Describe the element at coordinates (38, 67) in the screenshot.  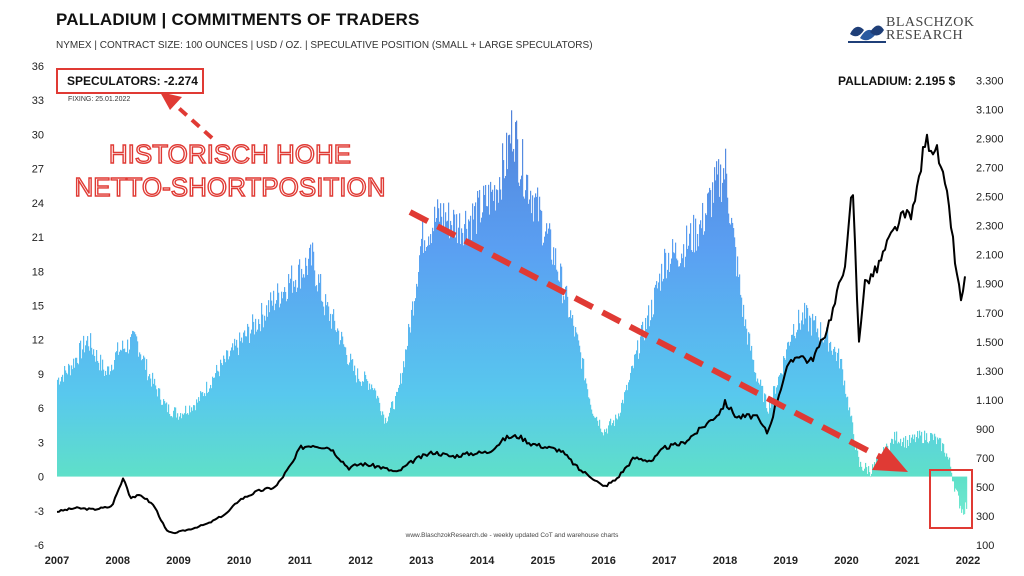
I see `left-tick-label: 36` at that location.